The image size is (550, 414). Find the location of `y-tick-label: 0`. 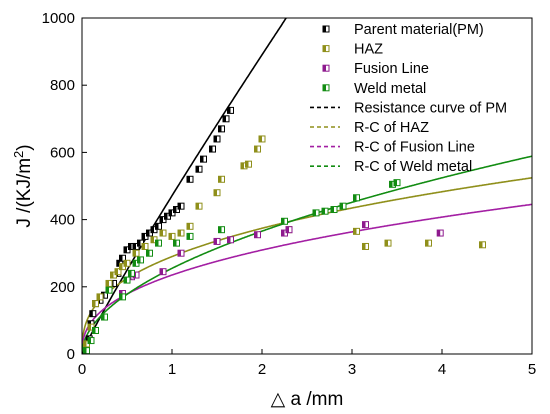

y-tick-label: 0 is located at coordinates (71, 354).